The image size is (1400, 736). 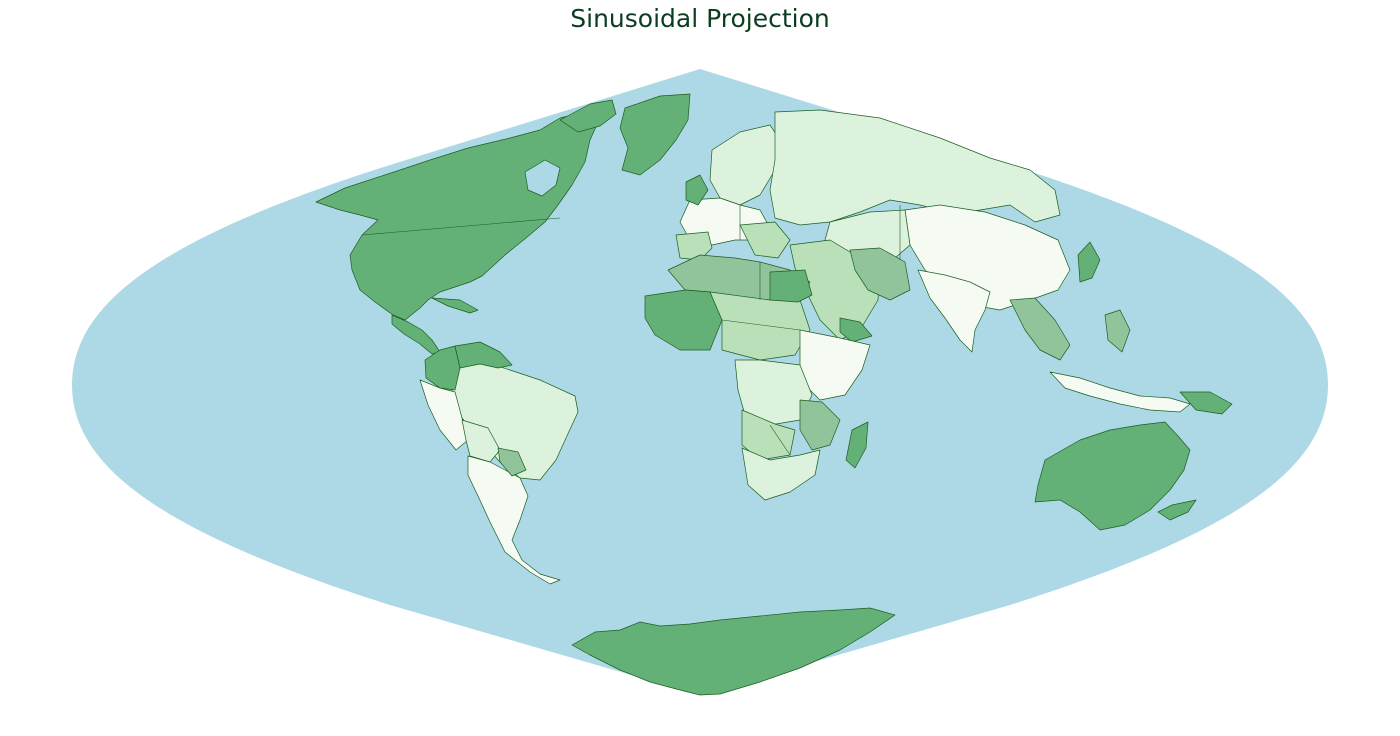 I want to click on southeast-asia, so click(x=1040, y=329).